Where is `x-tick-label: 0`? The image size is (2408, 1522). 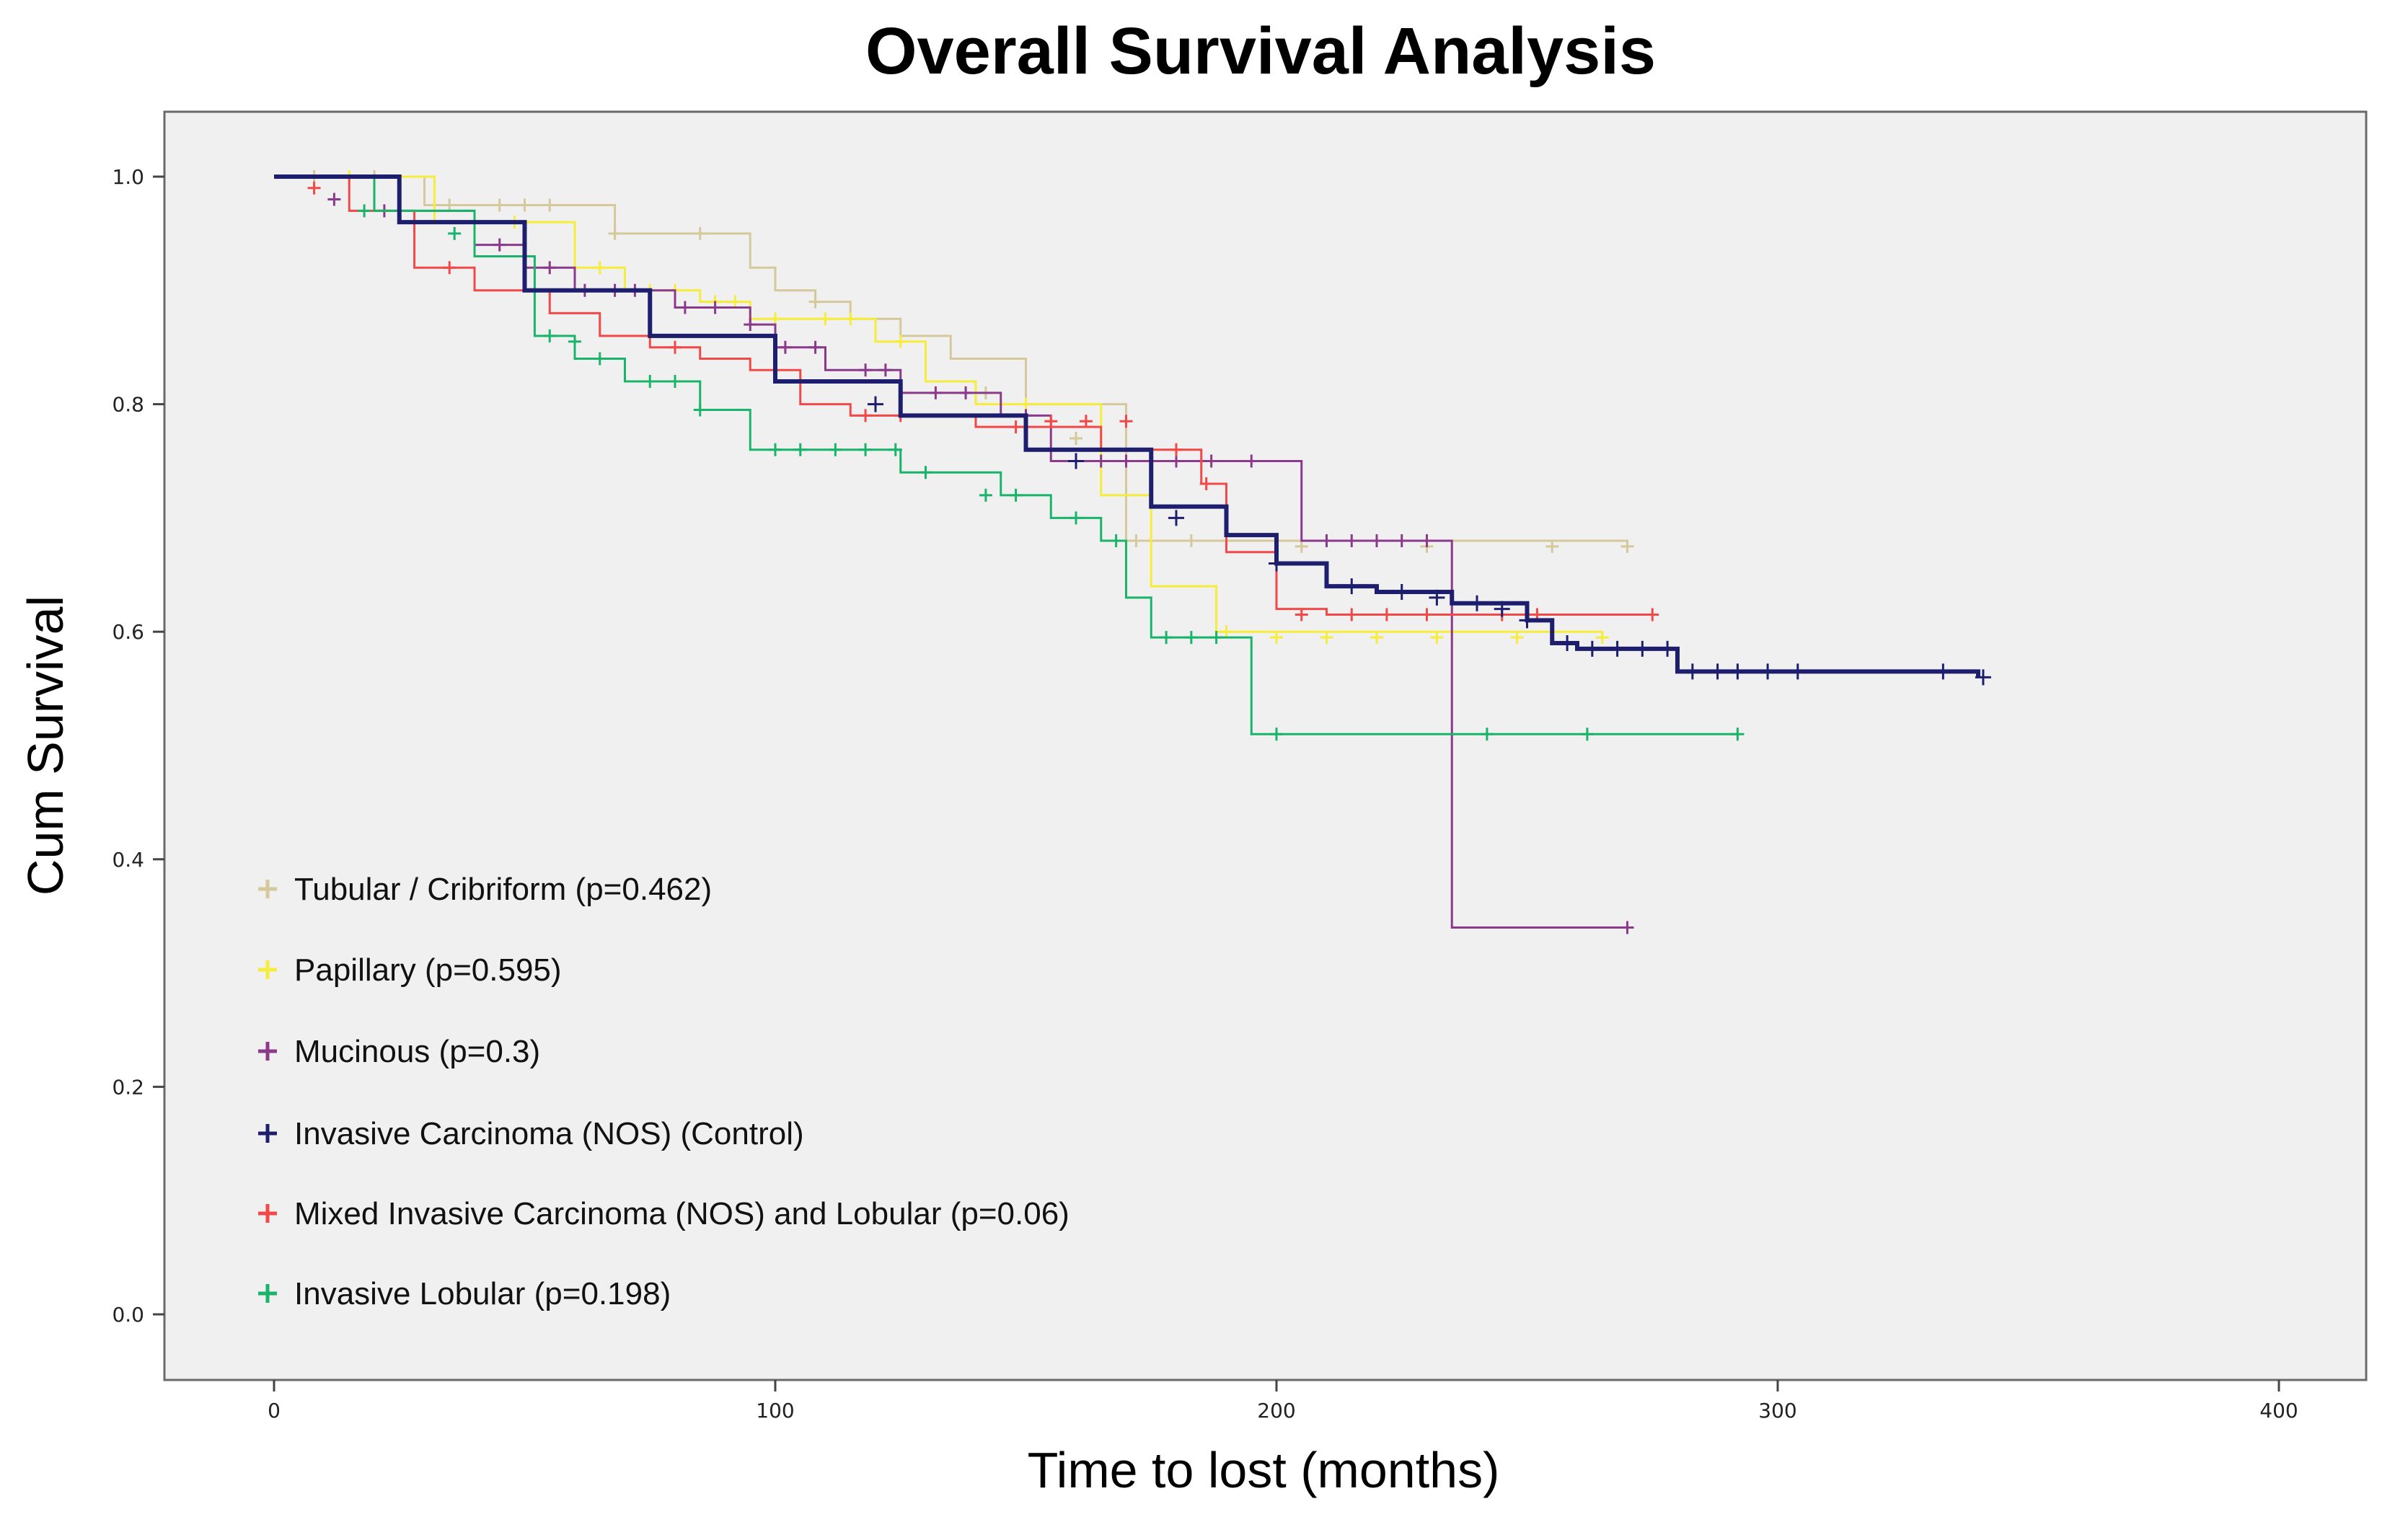 x-tick-label: 0 is located at coordinates (274, 1411).